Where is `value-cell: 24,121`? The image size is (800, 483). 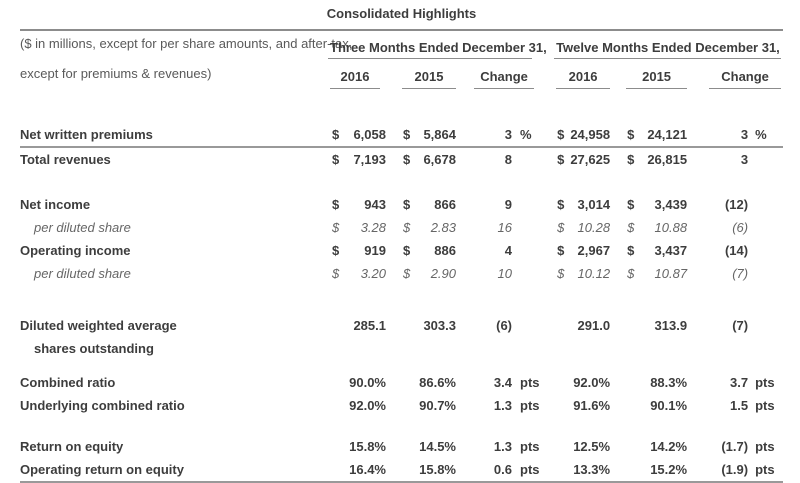 value-cell: 24,121 is located at coordinates (665, 135).